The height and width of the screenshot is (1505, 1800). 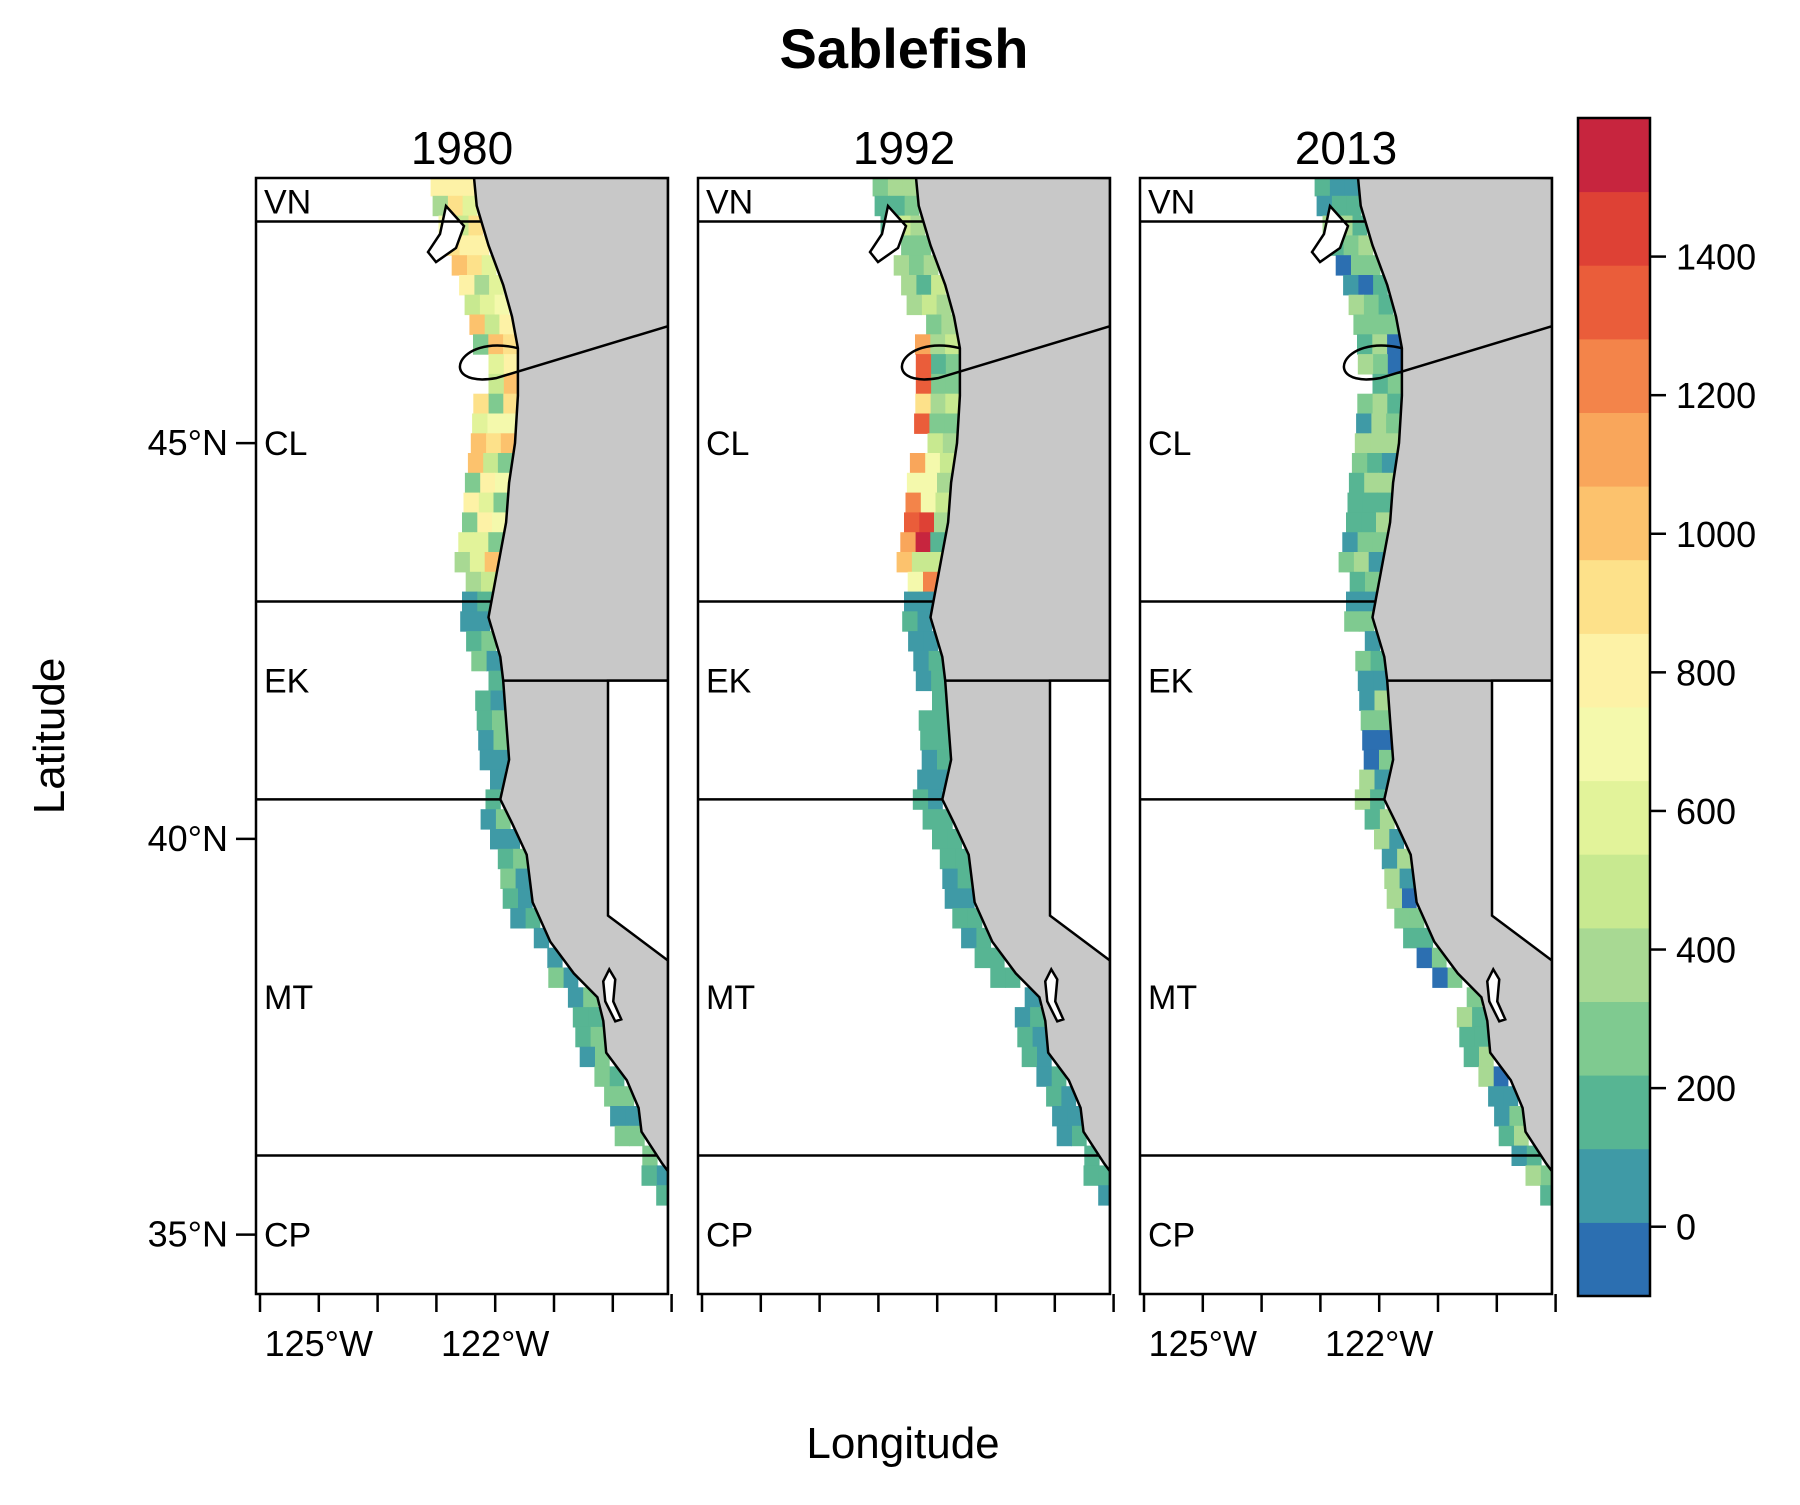 I want to click on nevada-area, so click(x=1521, y=821).